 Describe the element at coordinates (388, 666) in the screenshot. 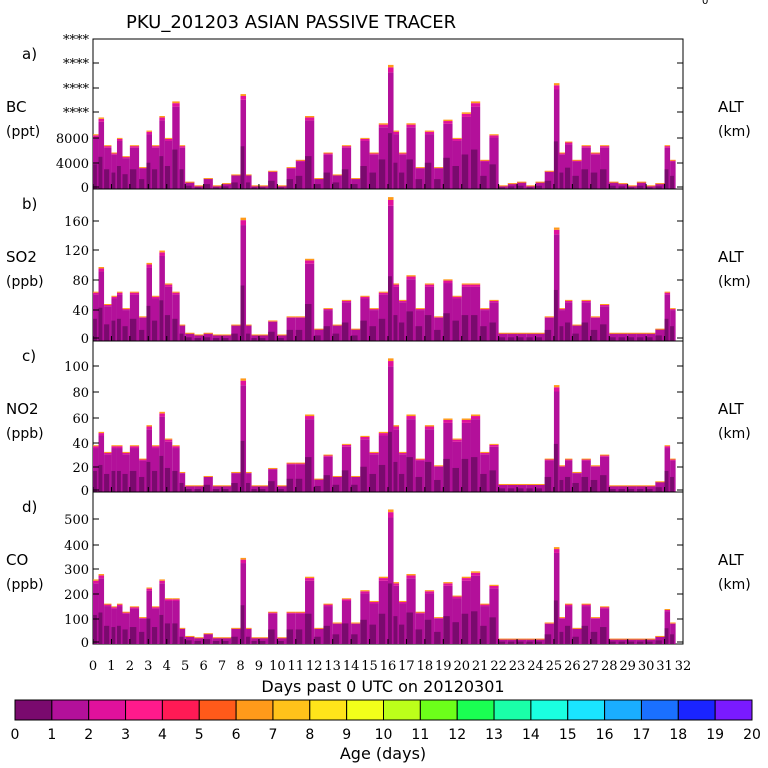

I see `x-tick-label: 16` at that location.